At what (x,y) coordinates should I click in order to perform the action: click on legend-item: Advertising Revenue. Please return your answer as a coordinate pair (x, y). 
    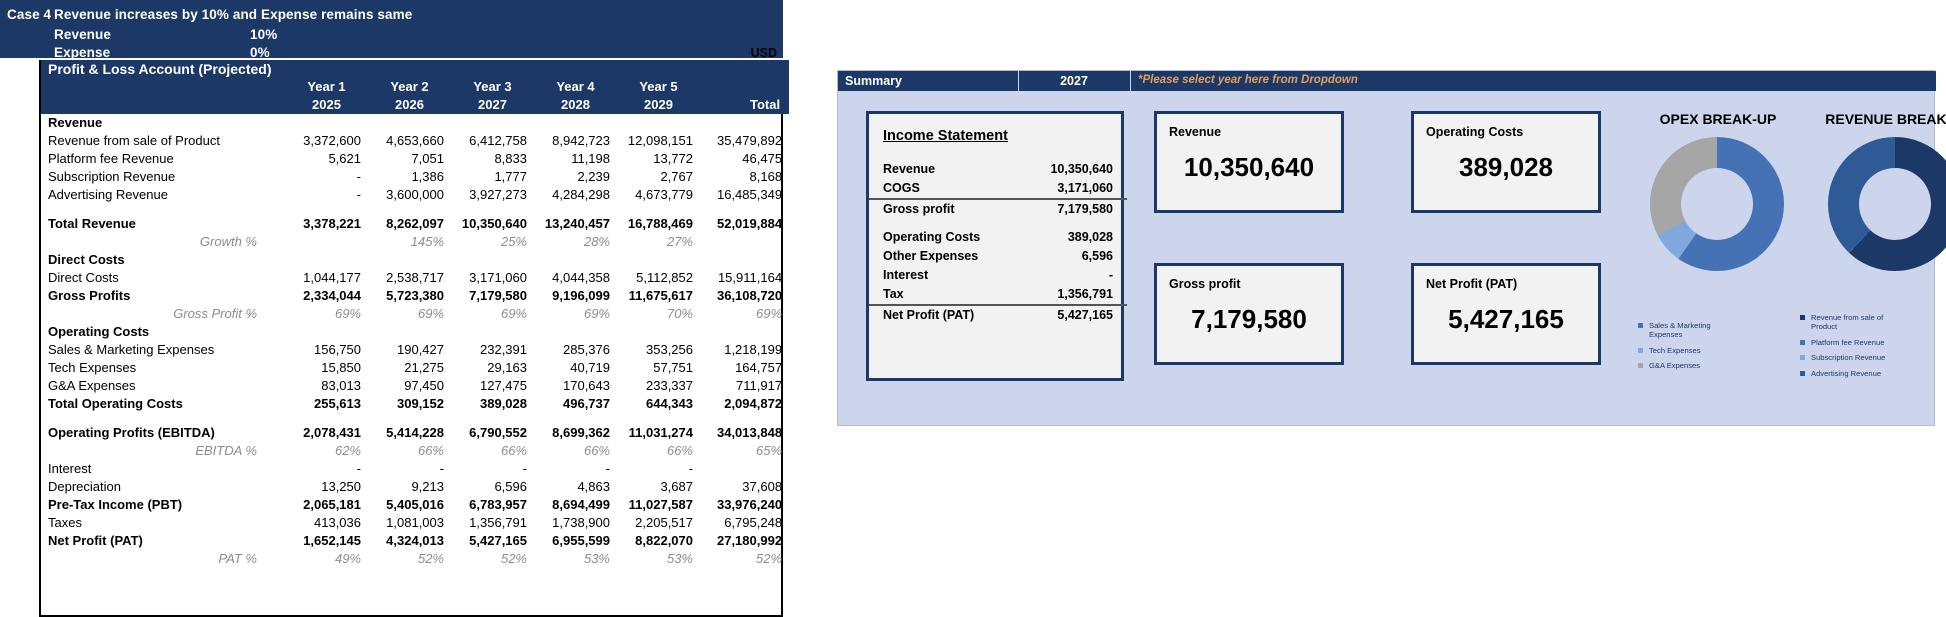
    Looking at the image, I should click on (1853, 373).